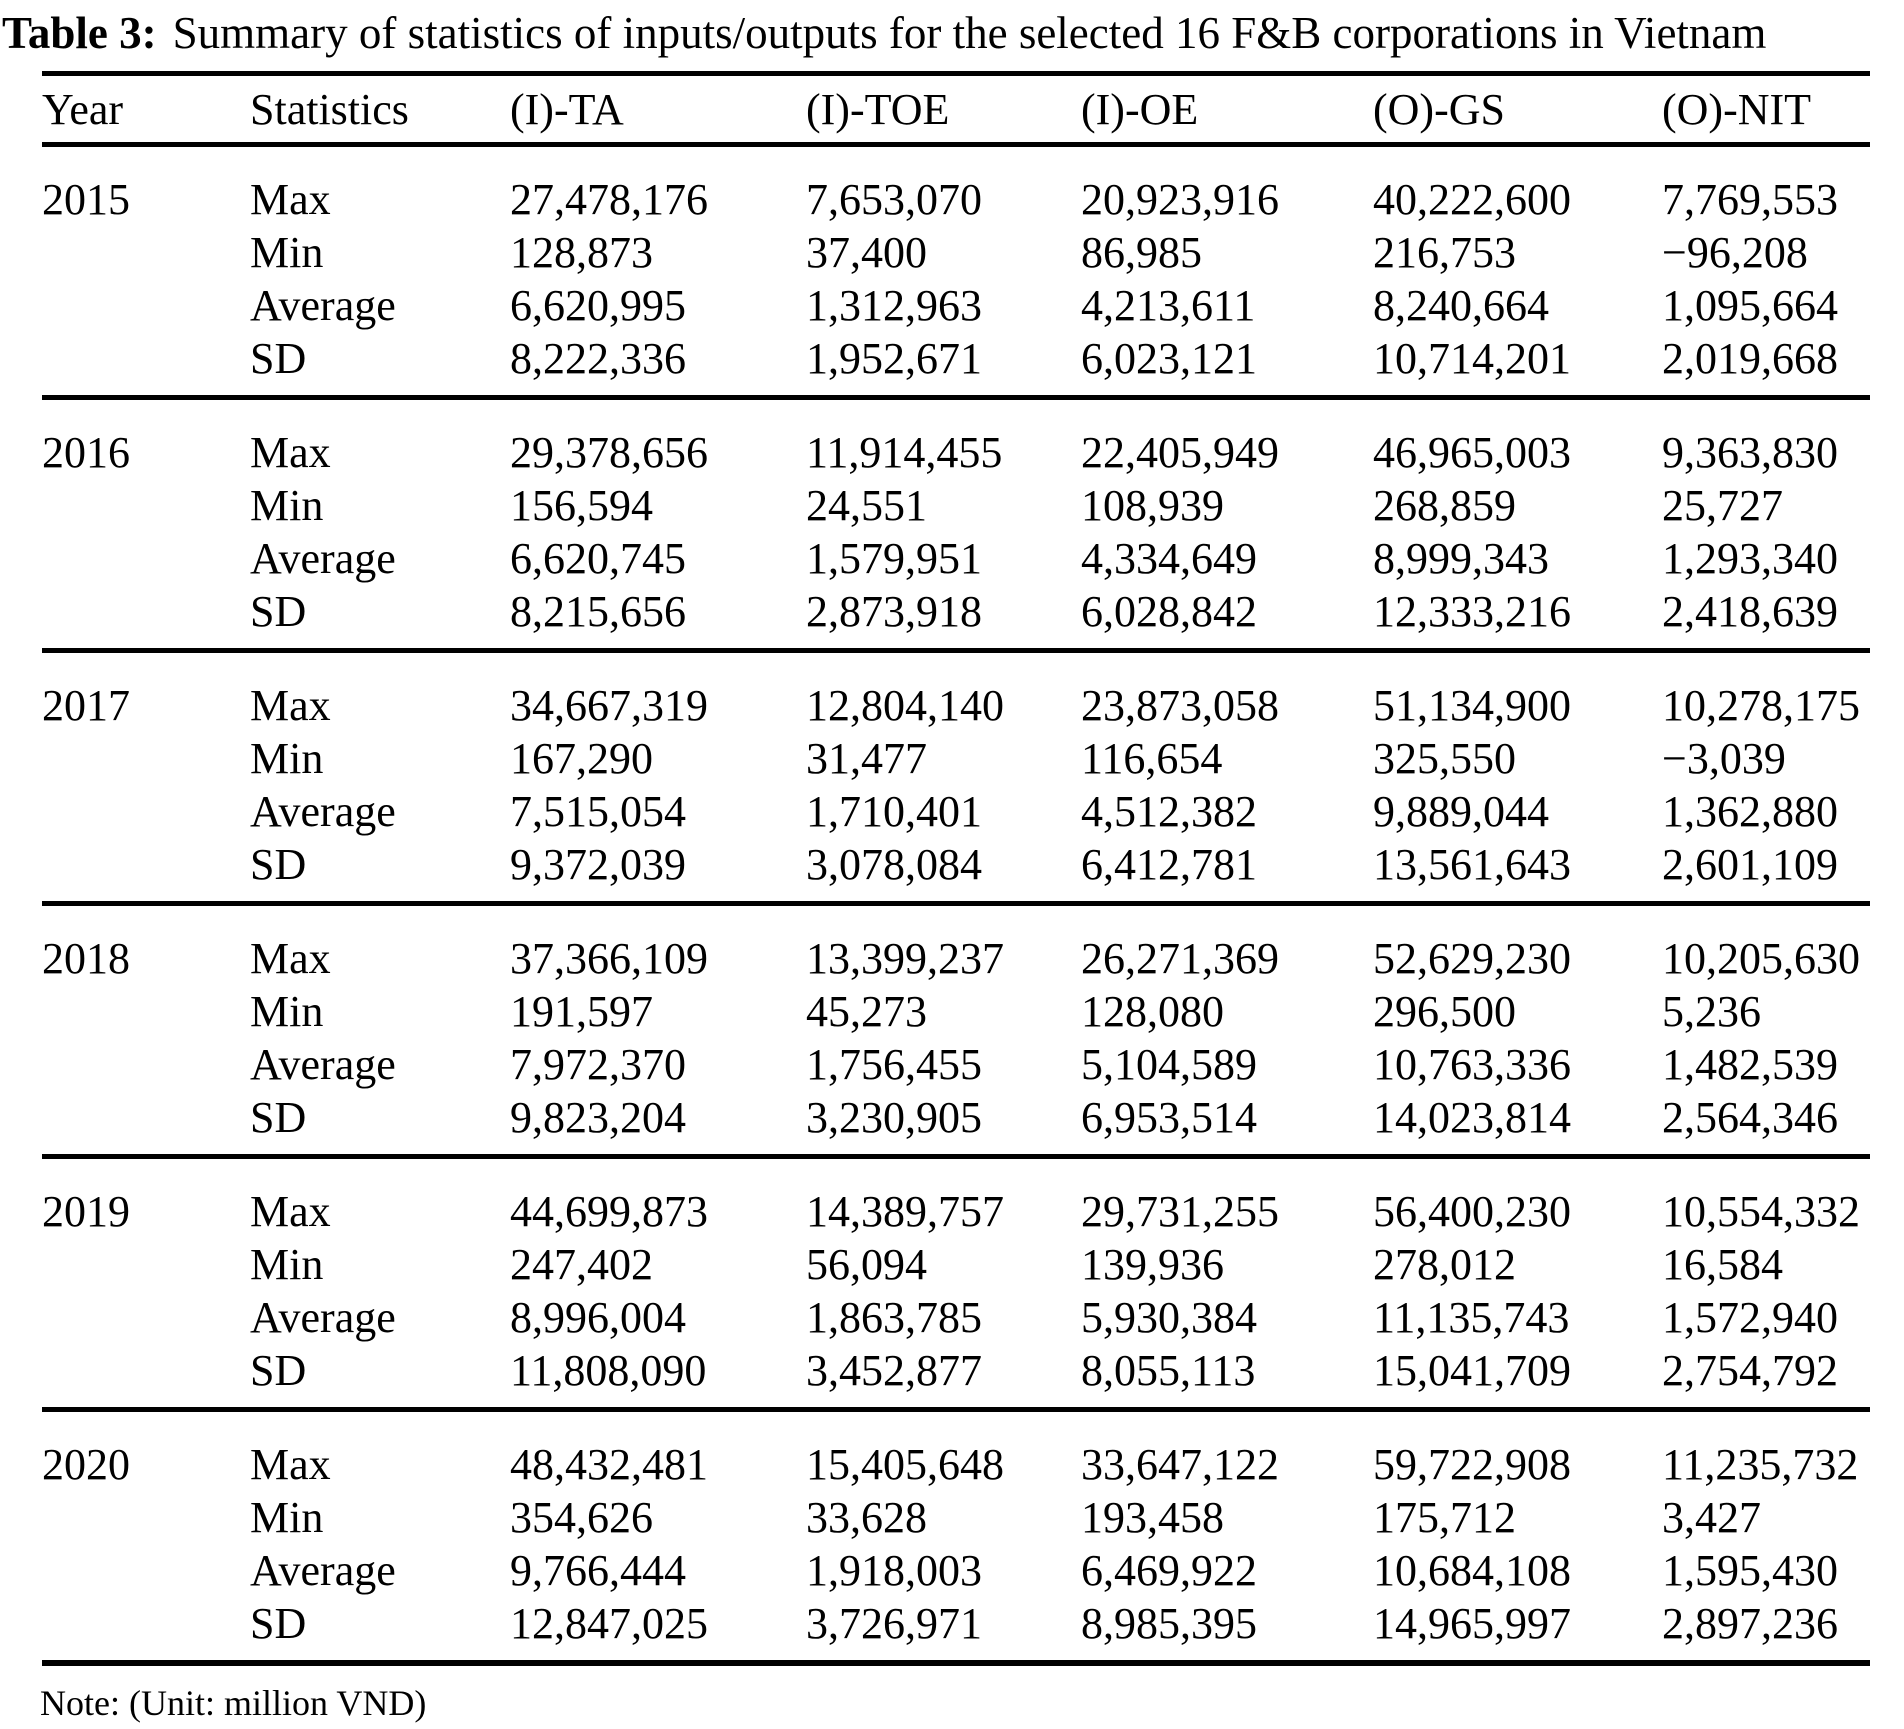 The image size is (1904, 1729). Describe the element at coordinates (1180, 706) in the screenshot. I see `cell-i-oe: 23,873,058` at that location.